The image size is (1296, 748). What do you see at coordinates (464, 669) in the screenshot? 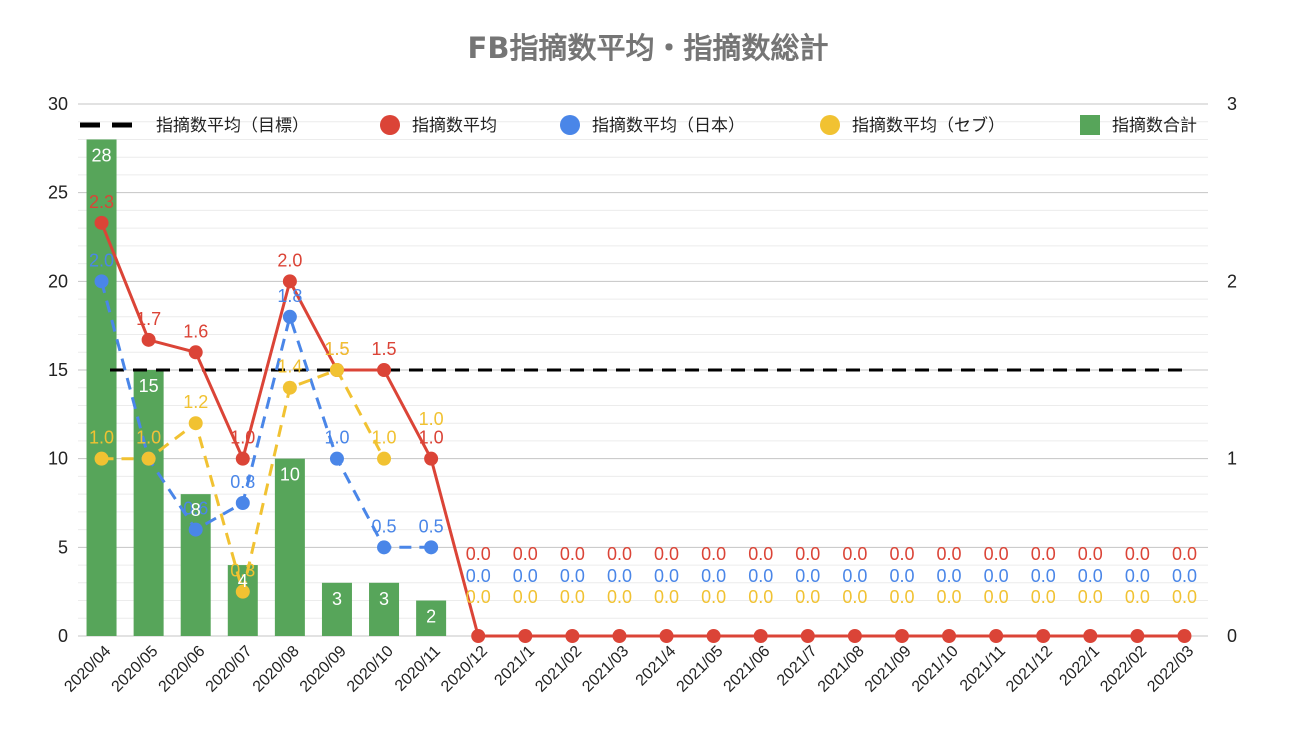
I see `x-tick-label: 2020/12` at bounding box center [464, 669].